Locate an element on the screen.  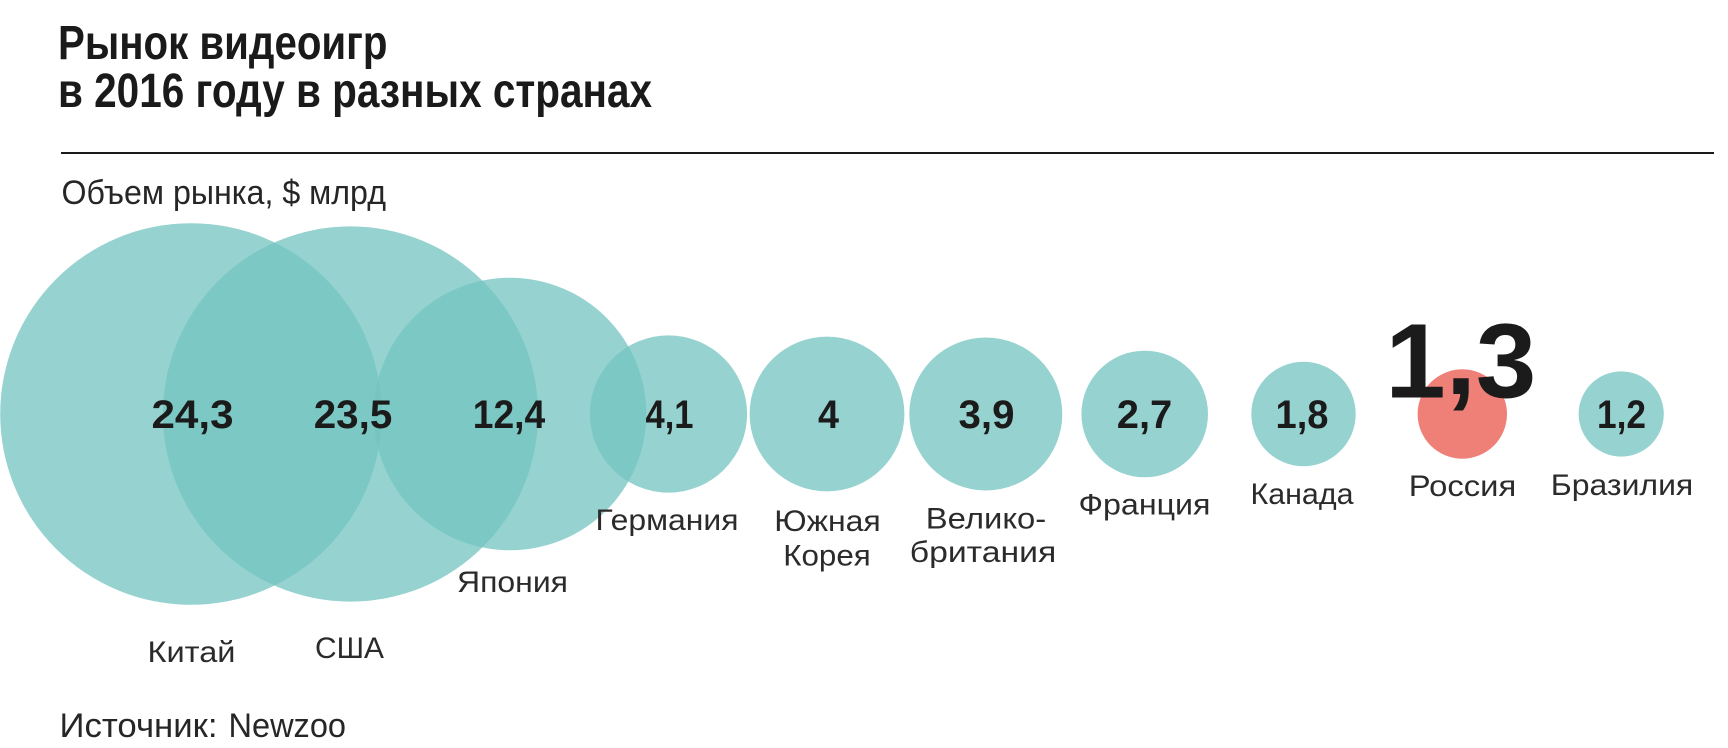
svg-text: 23,5 is located at coordinates (353, 415).